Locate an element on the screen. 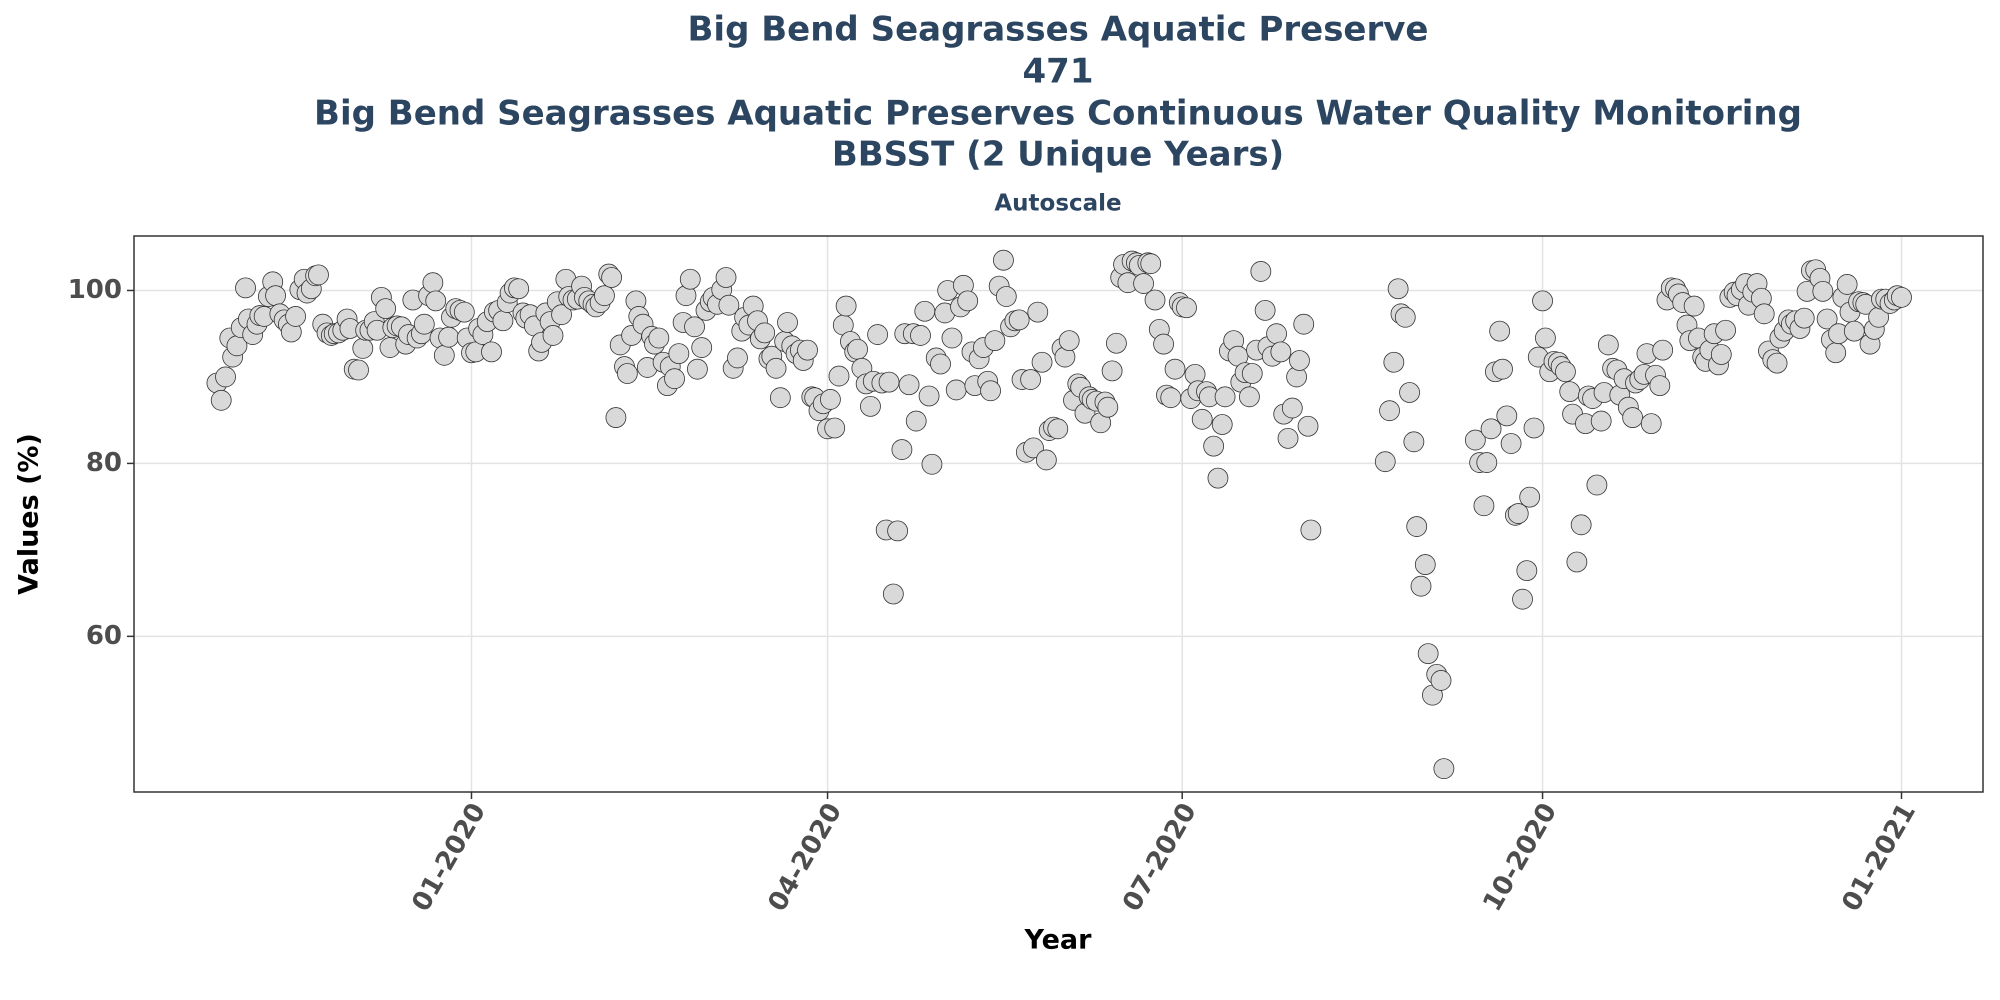  x-axis-title: Year is located at coordinates (1058, 940).